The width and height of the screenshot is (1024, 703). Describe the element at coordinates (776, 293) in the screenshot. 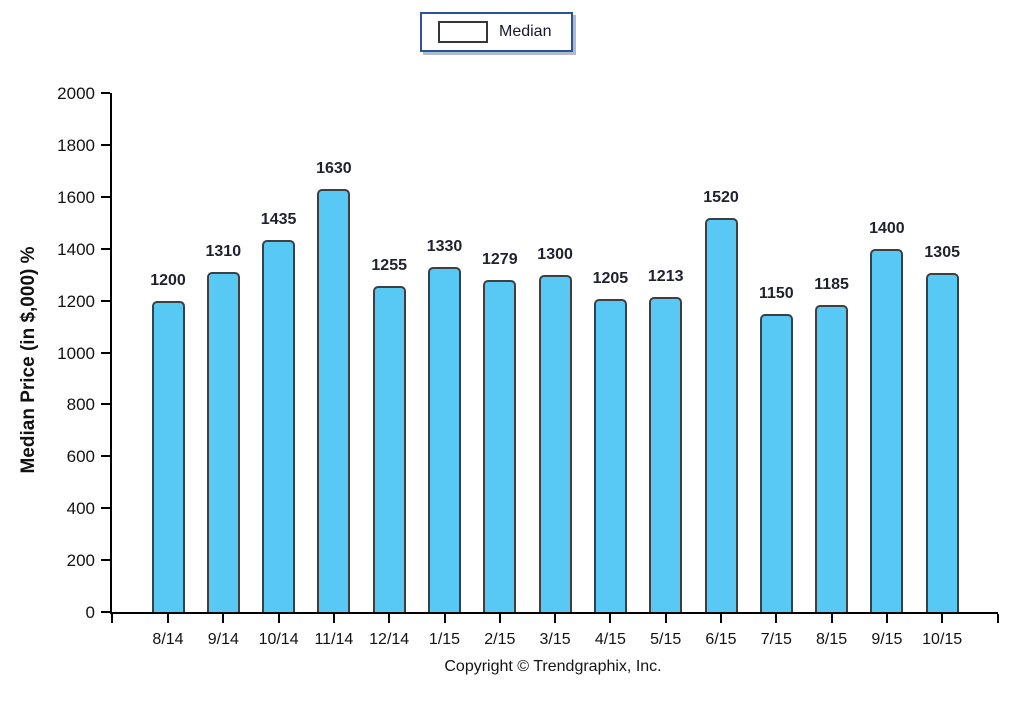

I see `bar-value-label: 1150` at that location.